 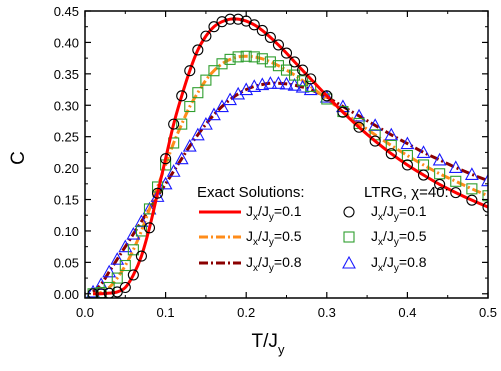 I want to click on x-tick-label: 0.5, so click(x=488, y=312).